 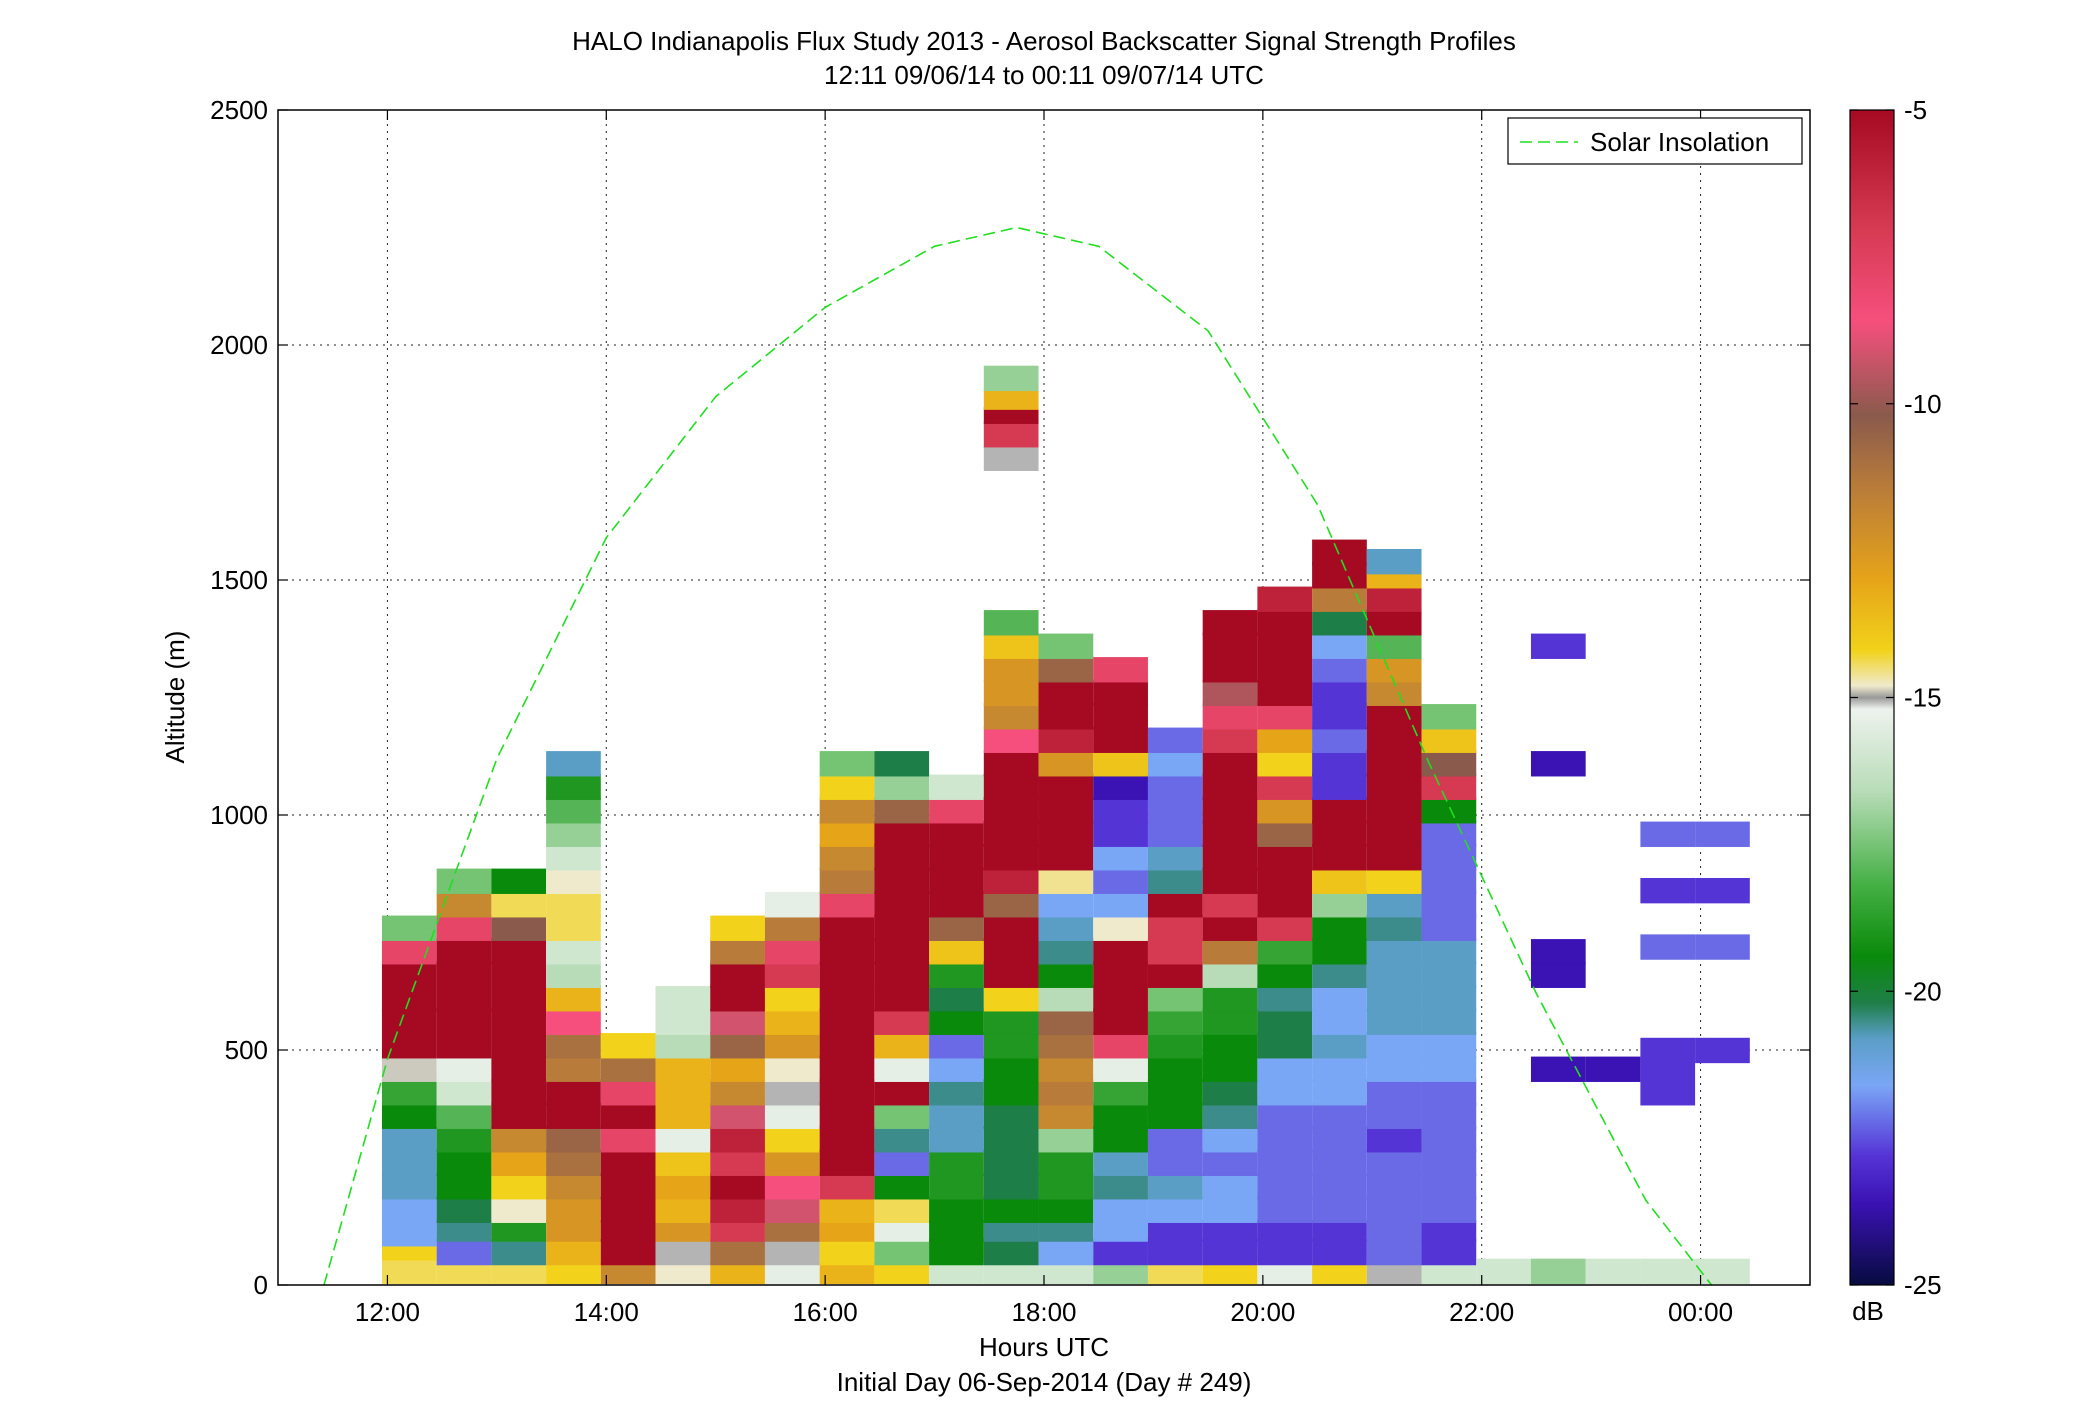 I want to click on y-tick-label: 1500, so click(x=239, y=580).